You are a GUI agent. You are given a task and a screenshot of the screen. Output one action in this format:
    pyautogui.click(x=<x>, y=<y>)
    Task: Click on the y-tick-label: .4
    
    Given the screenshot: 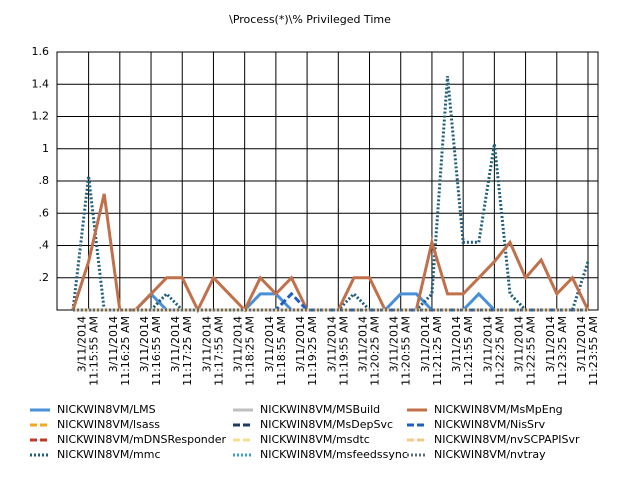 What is the action you would take?
    pyautogui.click(x=44, y=245)
    